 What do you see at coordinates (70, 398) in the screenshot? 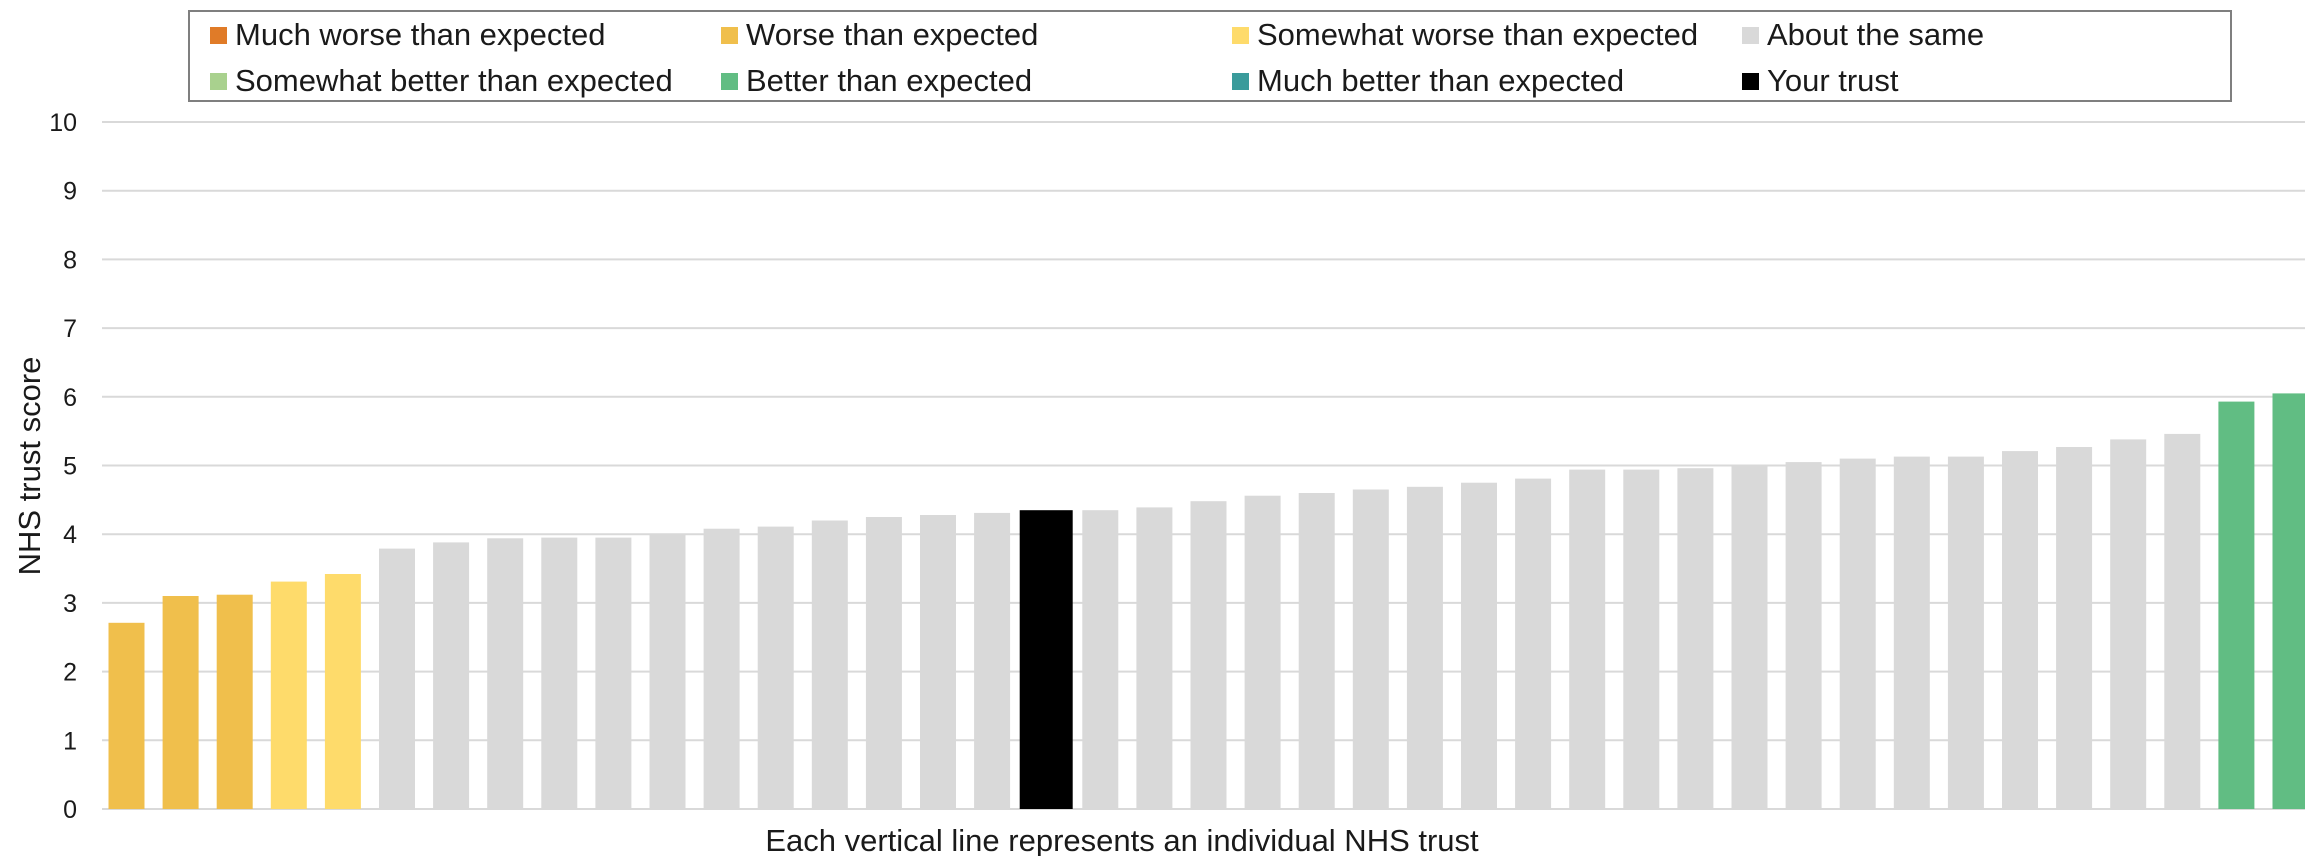
I see `y-tick-label: 6` at bounding box center [70, 398].